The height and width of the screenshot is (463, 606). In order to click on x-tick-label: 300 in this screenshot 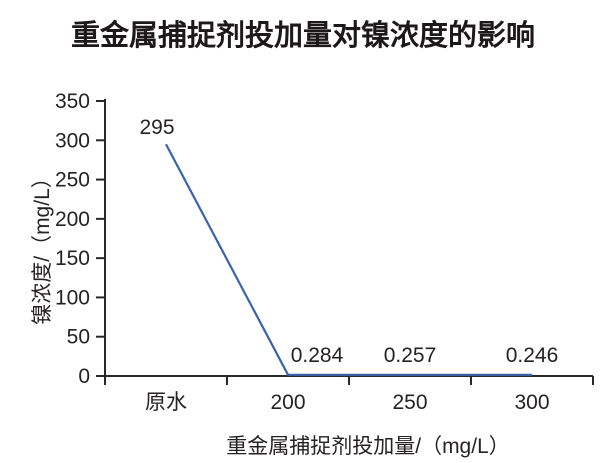, I will do `click(531, 402)`.